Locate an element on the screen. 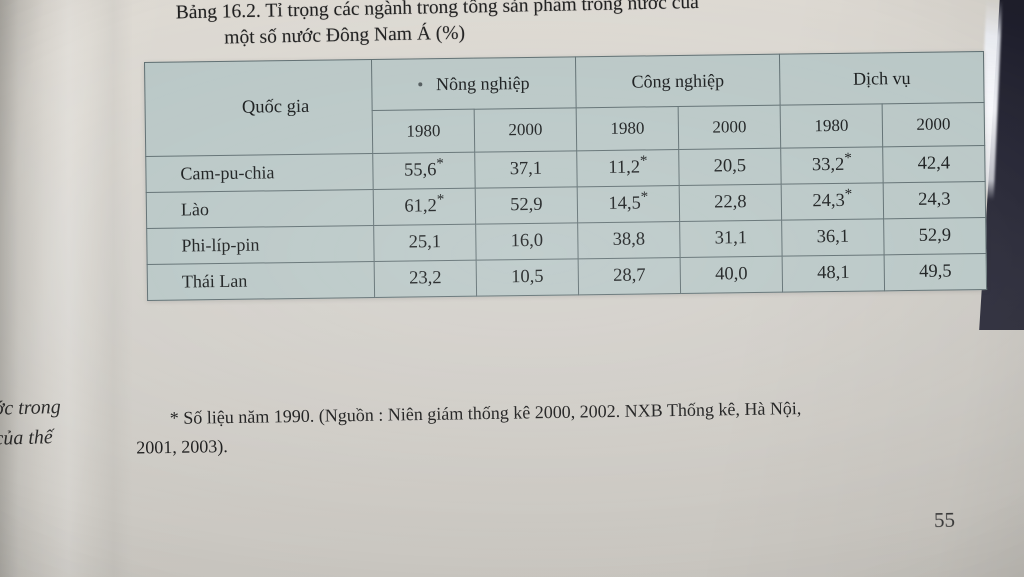 The width and height of the screenshot is (1024, 577). cell-lao-nn-1980: 61,2* is located at coordinates (424, 207).